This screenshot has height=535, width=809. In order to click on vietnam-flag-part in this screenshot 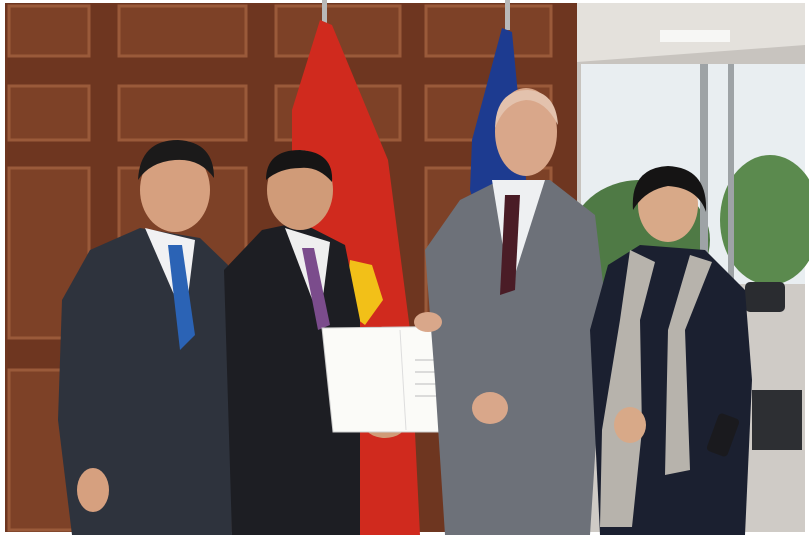, I will do `click(324, 15)`.